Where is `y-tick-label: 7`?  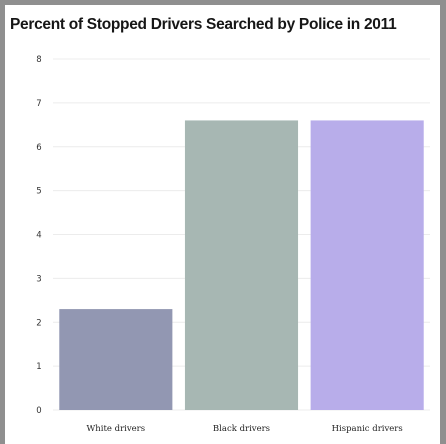 y-tick-label: 7 is located at coordinates (38, 104).